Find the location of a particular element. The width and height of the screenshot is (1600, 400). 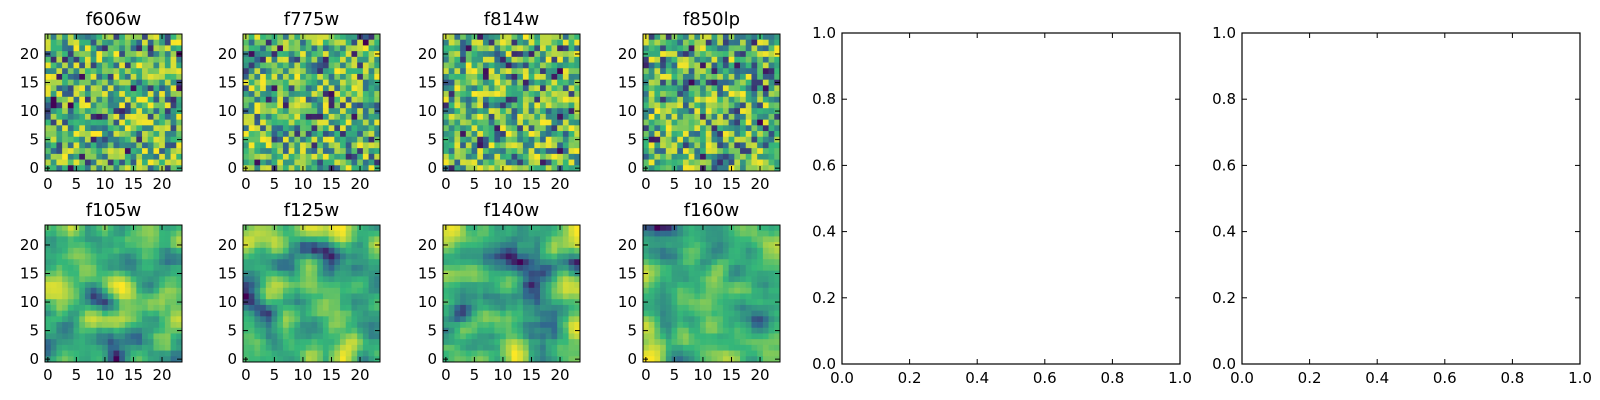

y-tick-label: 0.6 is located at coordinates (1224, 165).